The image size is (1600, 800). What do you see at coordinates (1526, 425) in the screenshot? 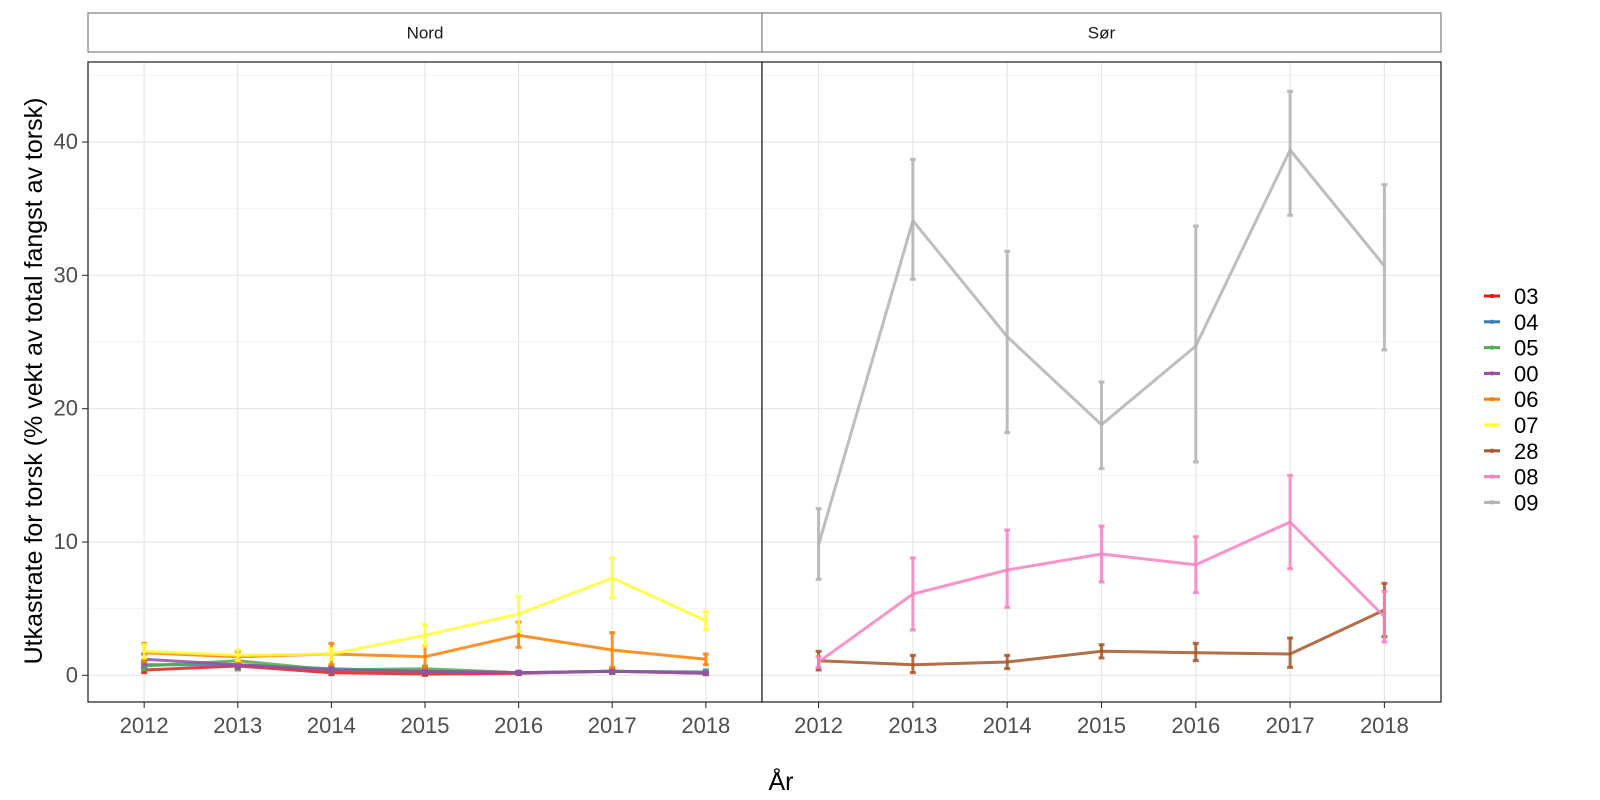
I see `legend-label: 07` at bounding box center [1526, 425].